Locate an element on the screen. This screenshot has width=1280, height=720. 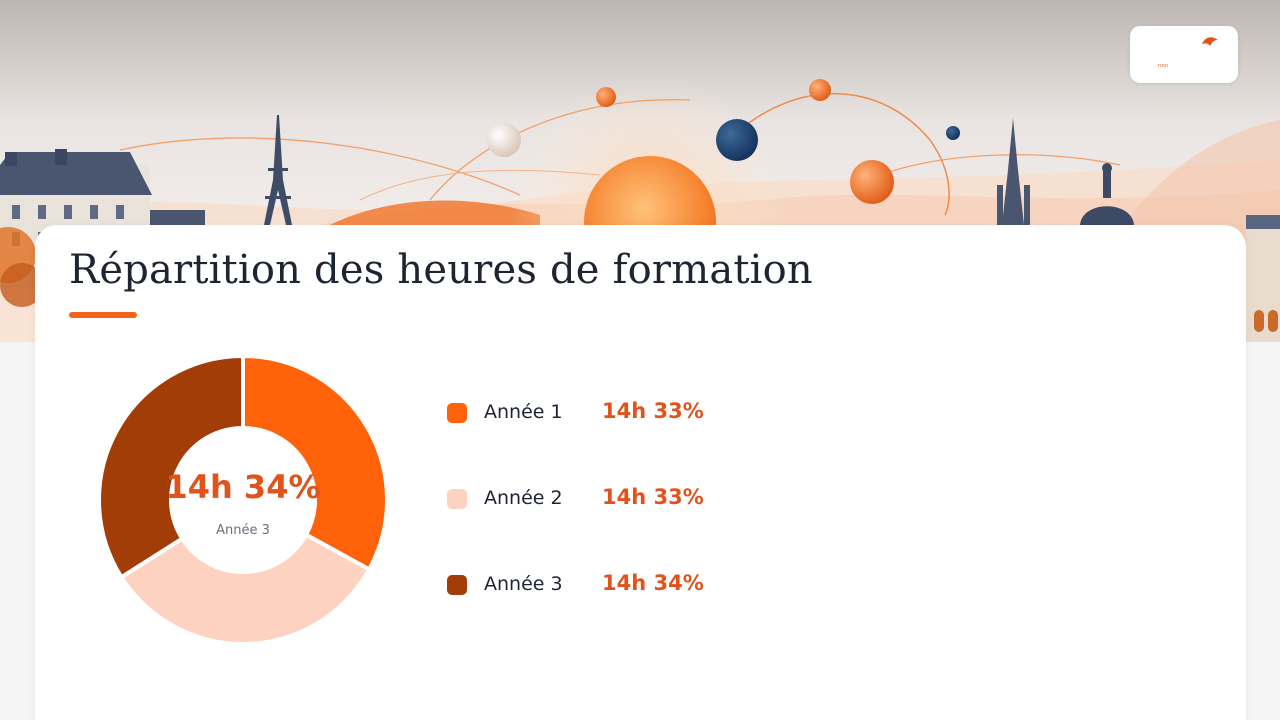
logo: nnn is located at coordinates (1184, 54).